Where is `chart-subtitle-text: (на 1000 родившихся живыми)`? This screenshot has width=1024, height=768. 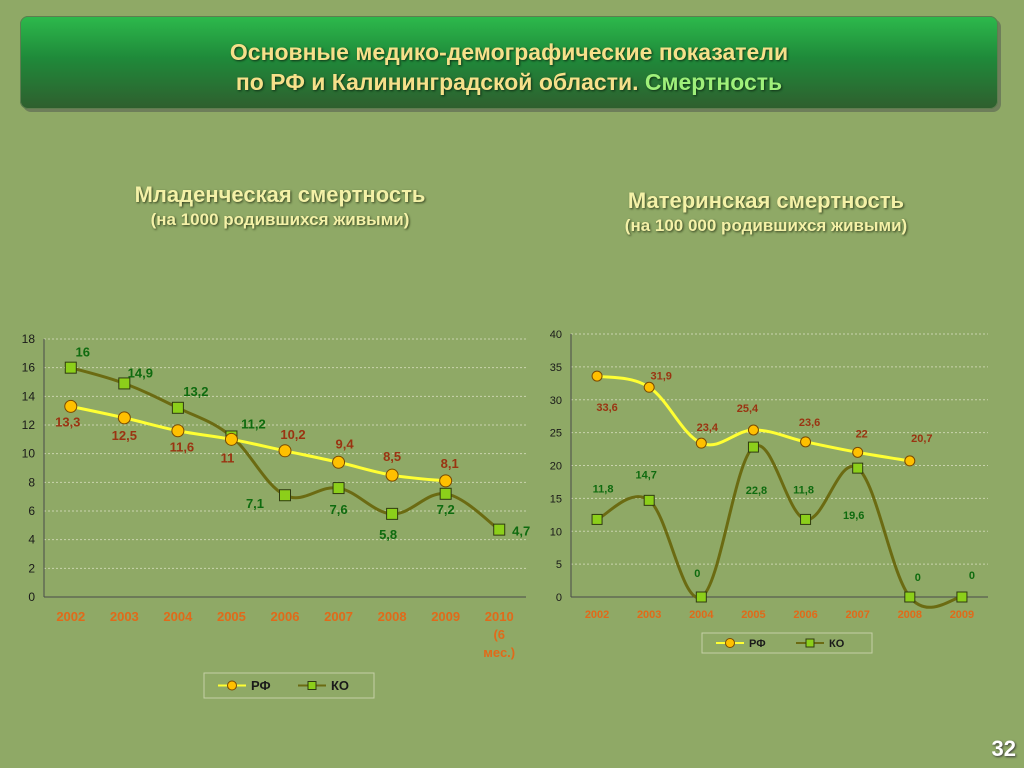 chart-subtitle-text: (на 1000 родившихся живыми) is located at coordinates (280, 219).